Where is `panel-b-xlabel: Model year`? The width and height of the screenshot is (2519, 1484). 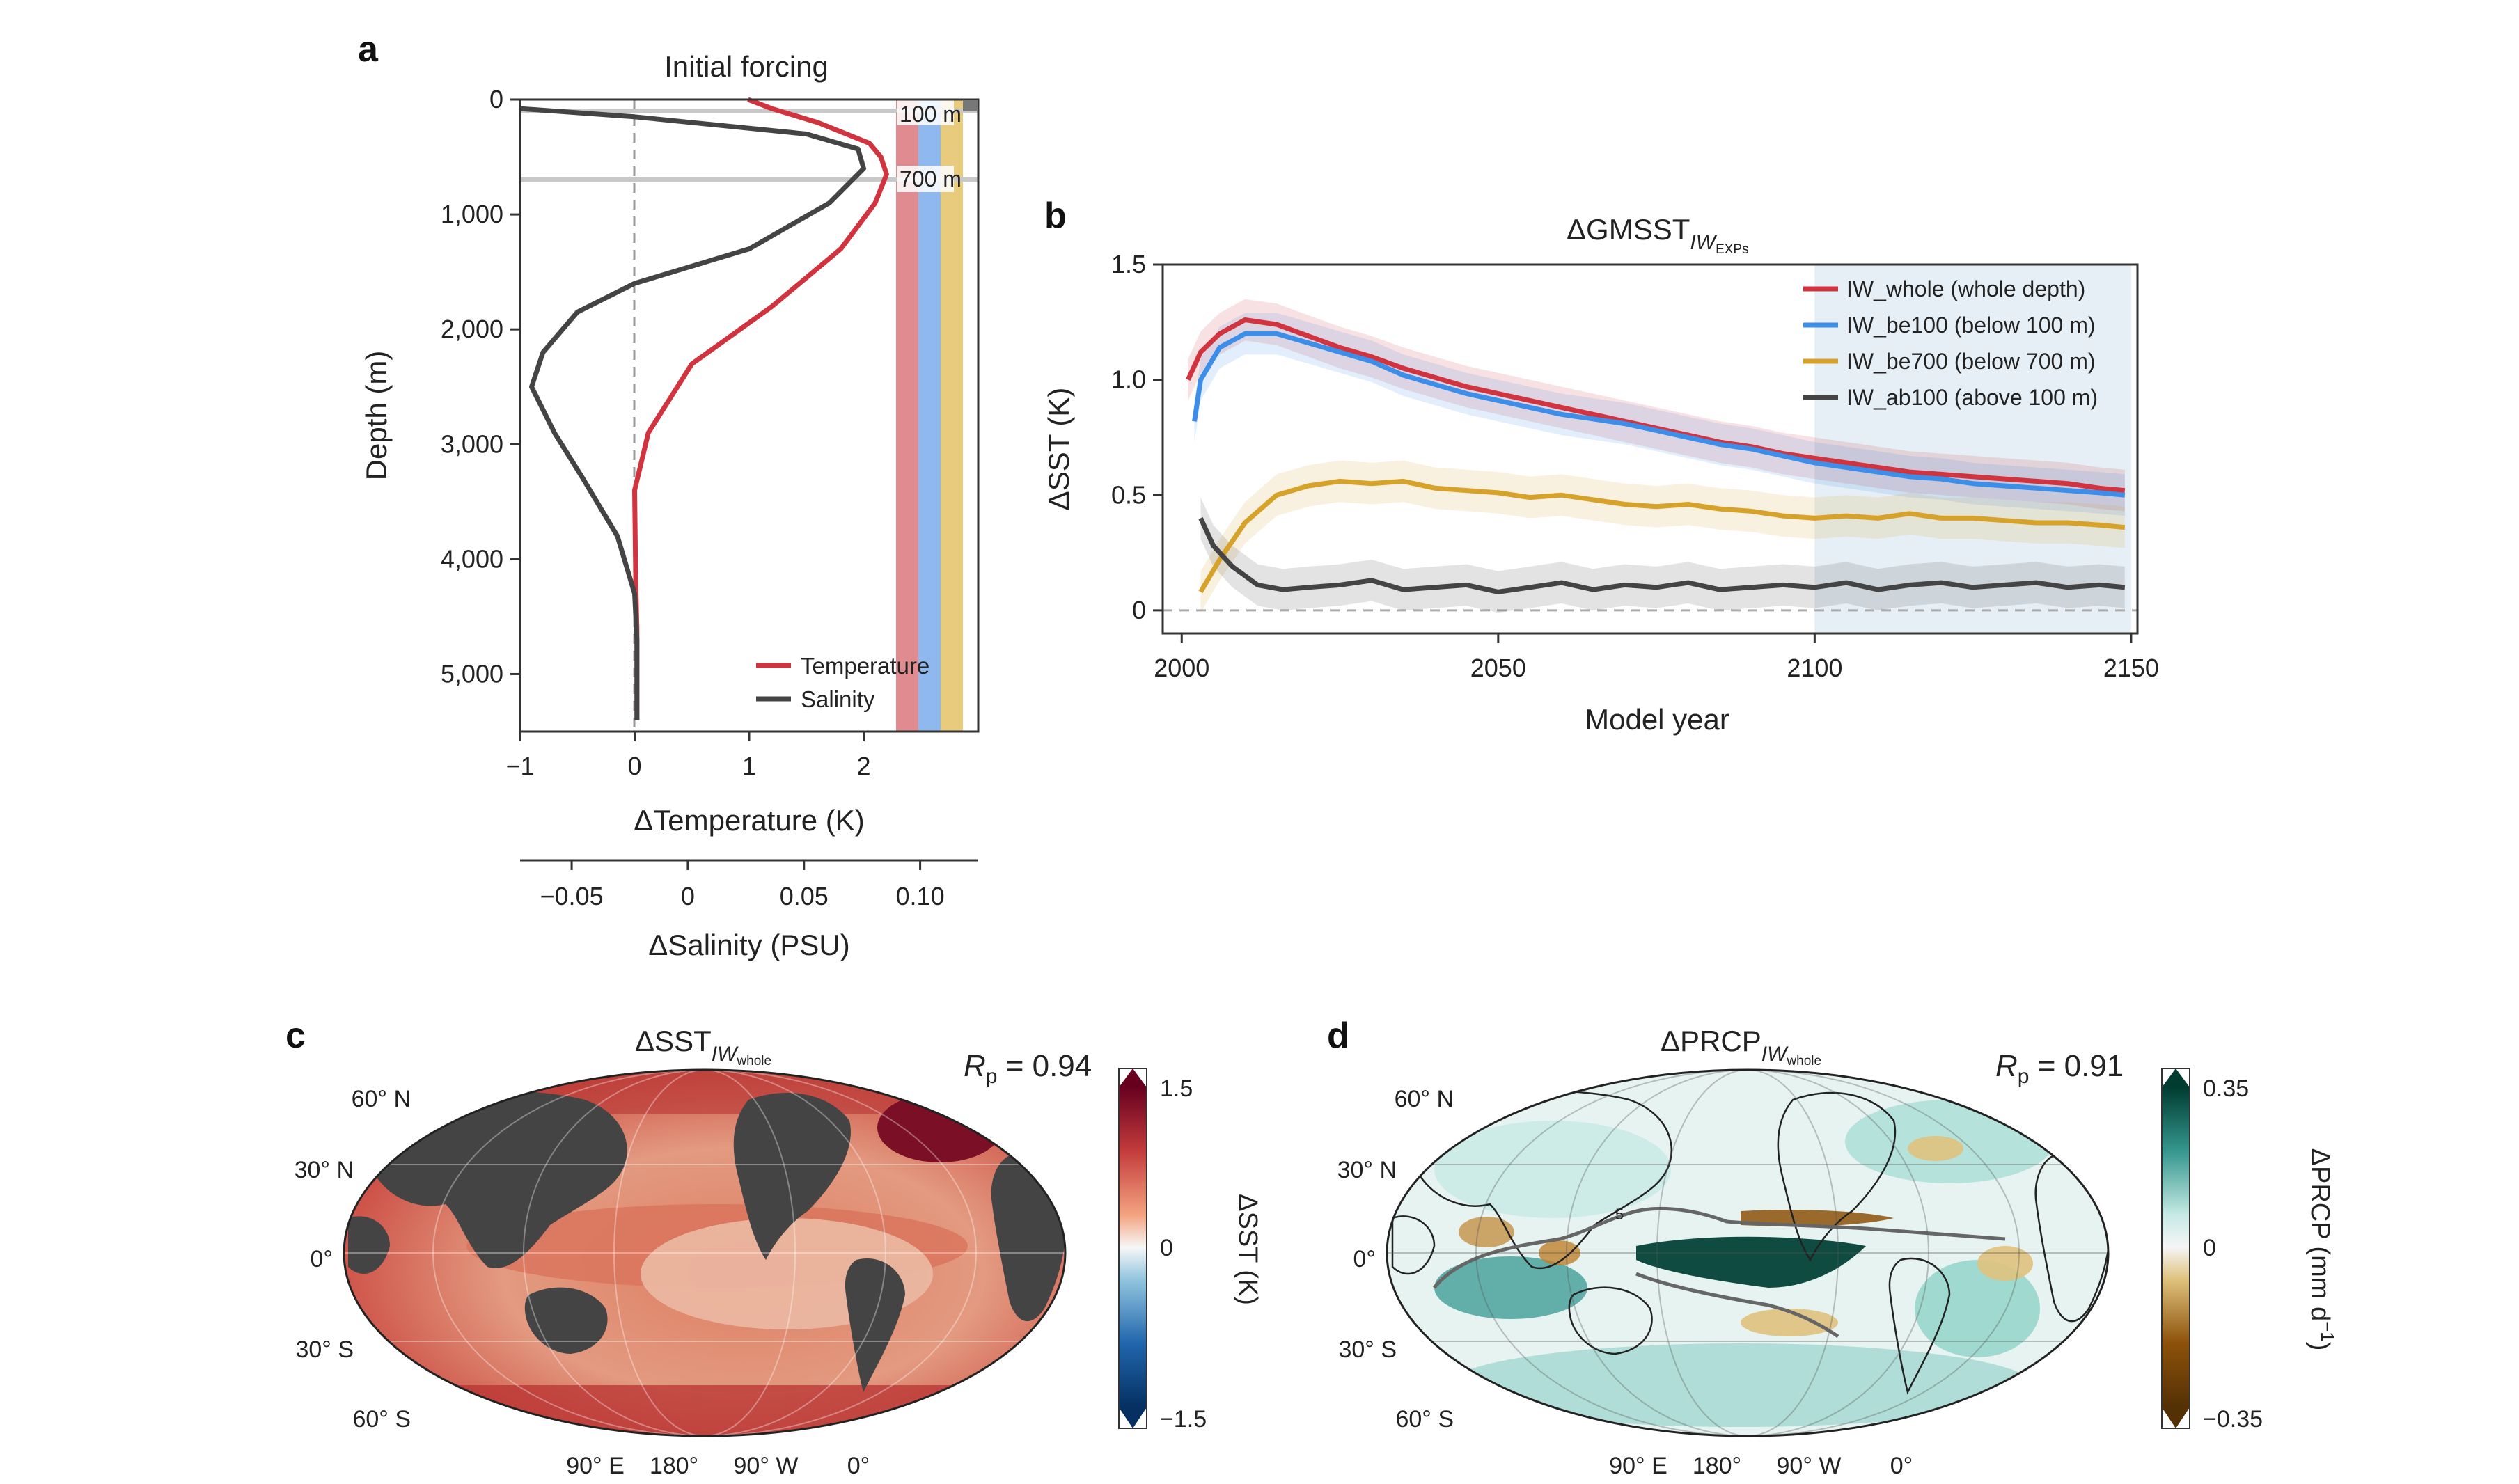
panel-b-xlabel: Model year is located at coordinates (1657, 719).